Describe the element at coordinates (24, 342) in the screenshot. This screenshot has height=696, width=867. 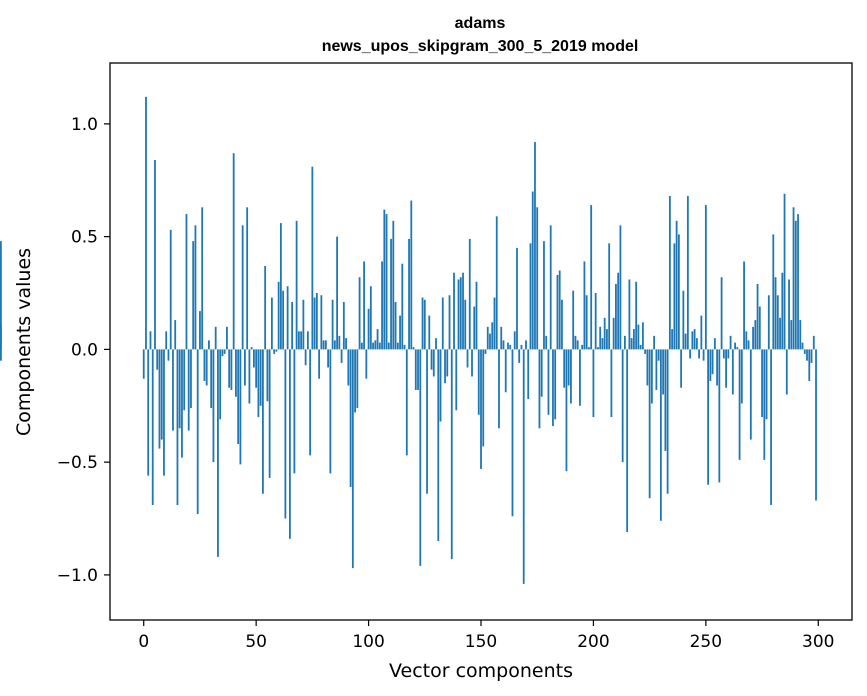
I see `y-axis-label: Components values` at that location.